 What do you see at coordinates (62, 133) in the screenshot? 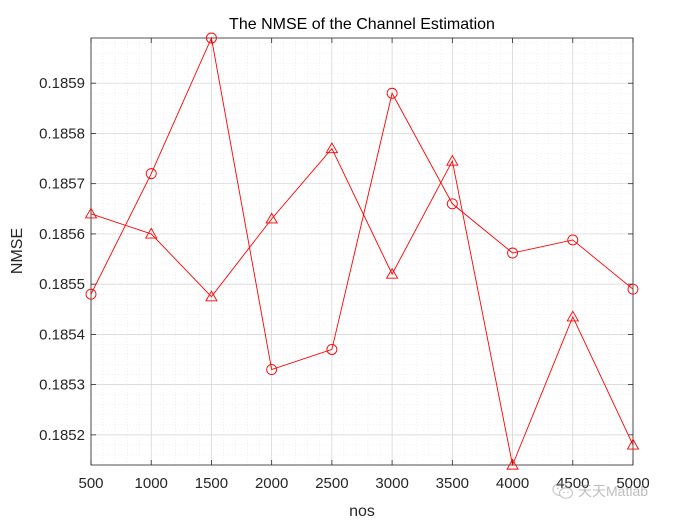
I see `y-tick-label: 0.1858` at bounding box center [62, 133].